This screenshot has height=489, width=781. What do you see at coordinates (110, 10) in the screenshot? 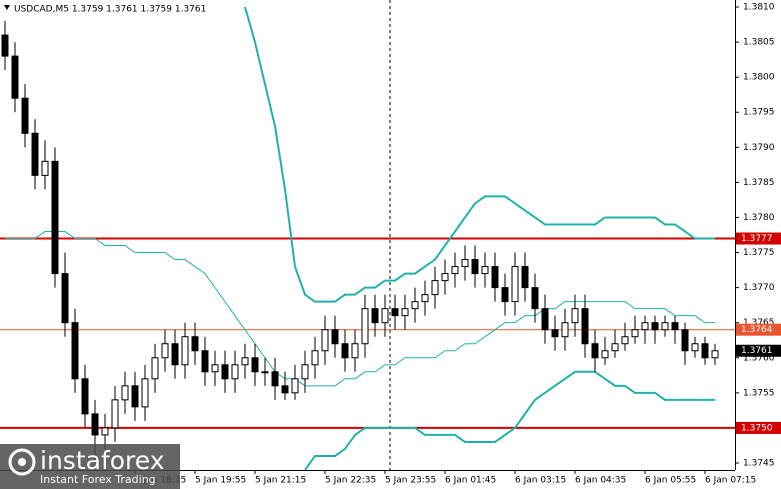
I see `chart-title: USDCAD,M5 1.3759 1.3761 1.3759 1.3761` at bounding box center [110, 10].